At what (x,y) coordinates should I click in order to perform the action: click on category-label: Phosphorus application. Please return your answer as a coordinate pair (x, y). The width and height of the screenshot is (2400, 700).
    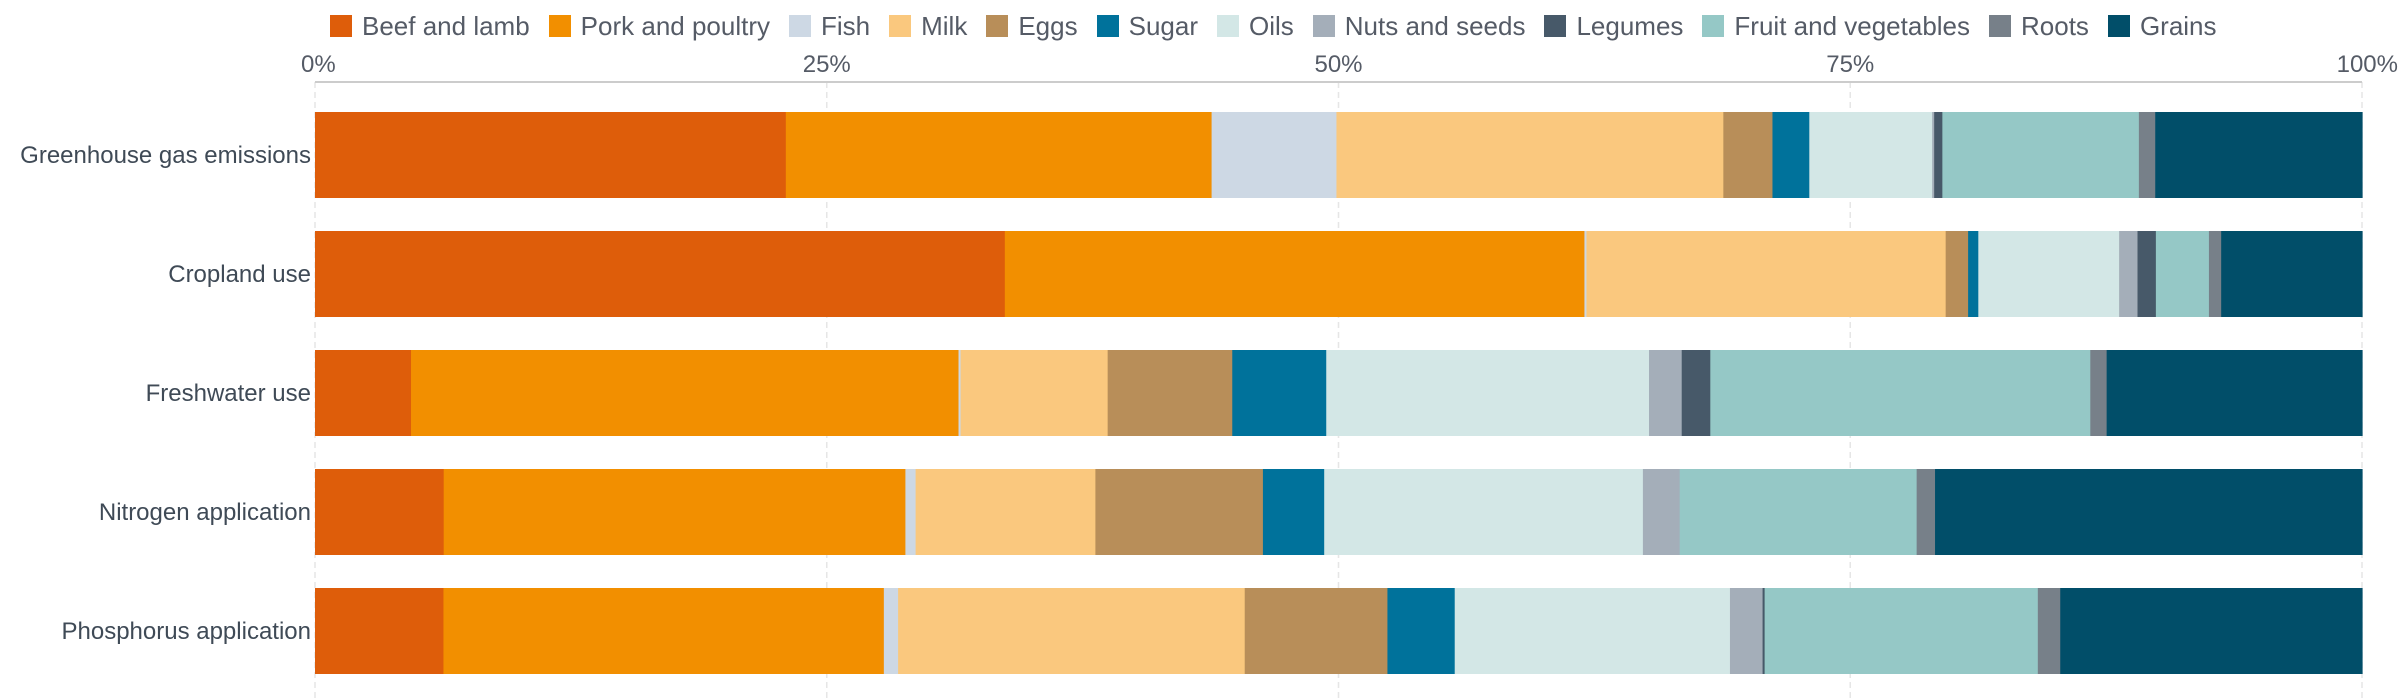
    Looking at the image, I should click on (186, 631).